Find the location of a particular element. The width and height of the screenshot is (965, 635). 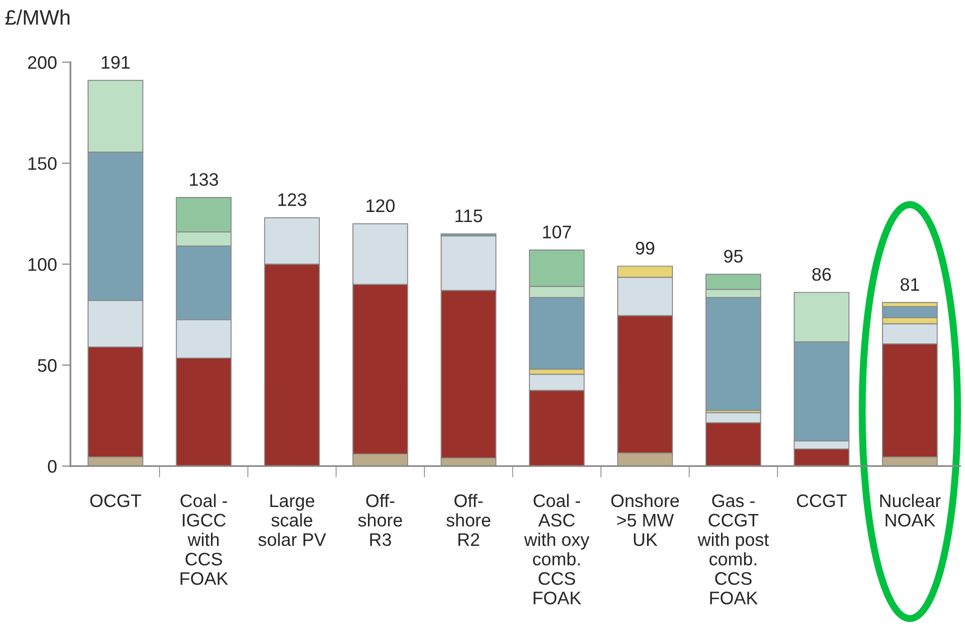

x-tick-label: Gas - CCGT with post comb. CCS FOAK is located at coordinates (733, 549).